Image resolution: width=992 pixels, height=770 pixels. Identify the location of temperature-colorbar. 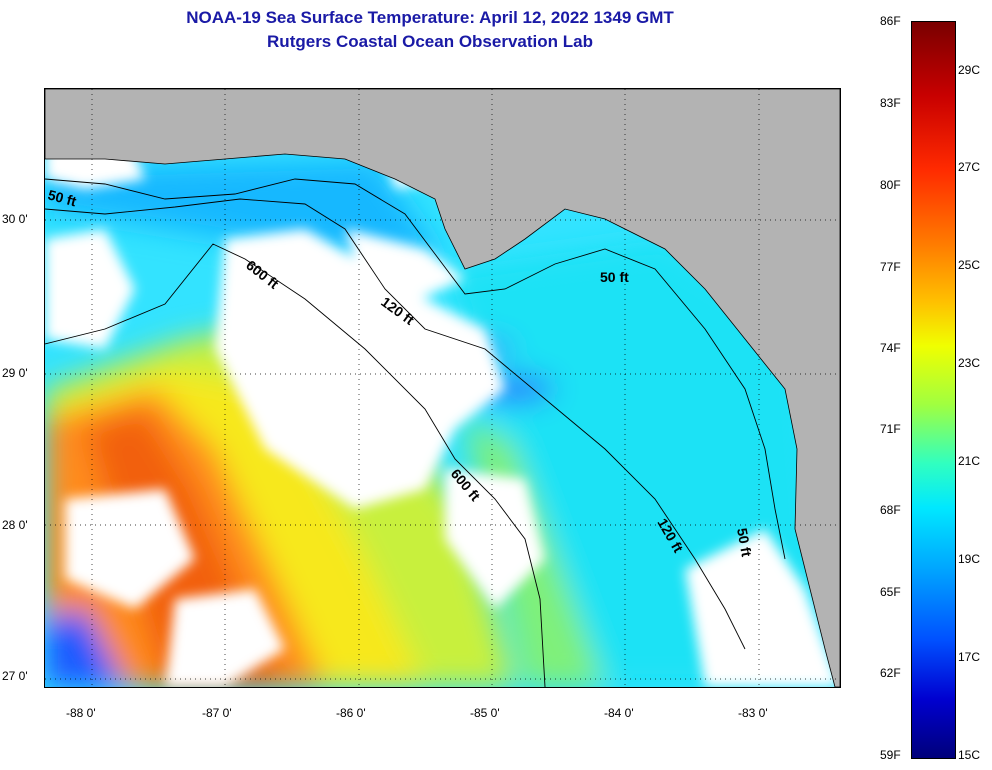
(933, 390).